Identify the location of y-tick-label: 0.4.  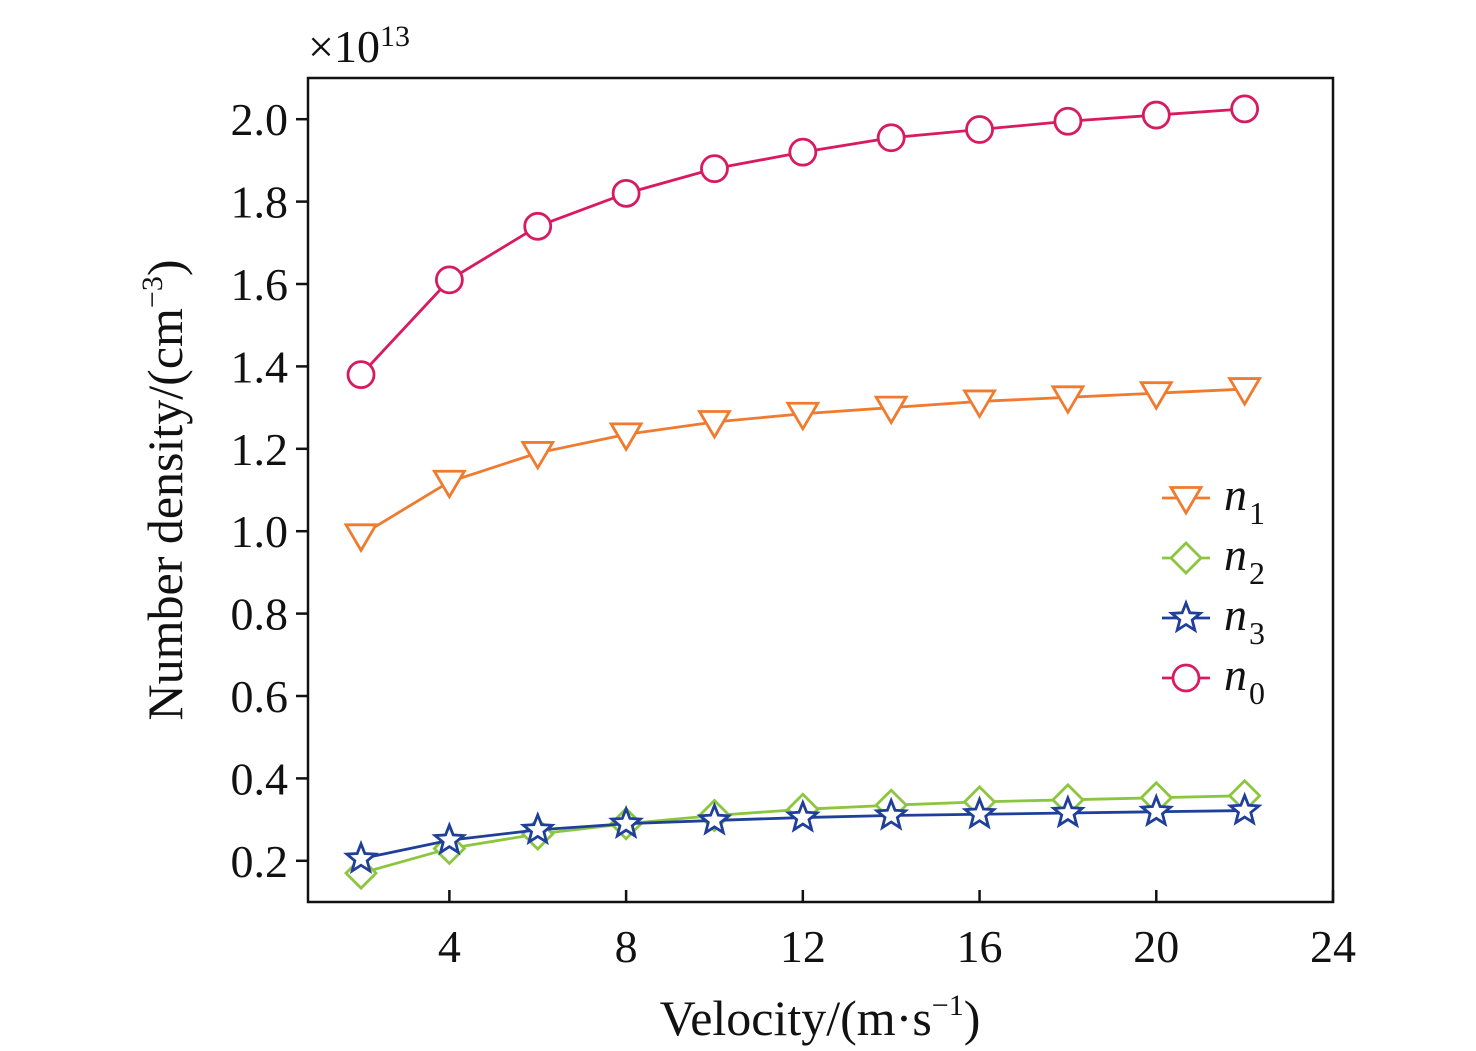
(260, 778).